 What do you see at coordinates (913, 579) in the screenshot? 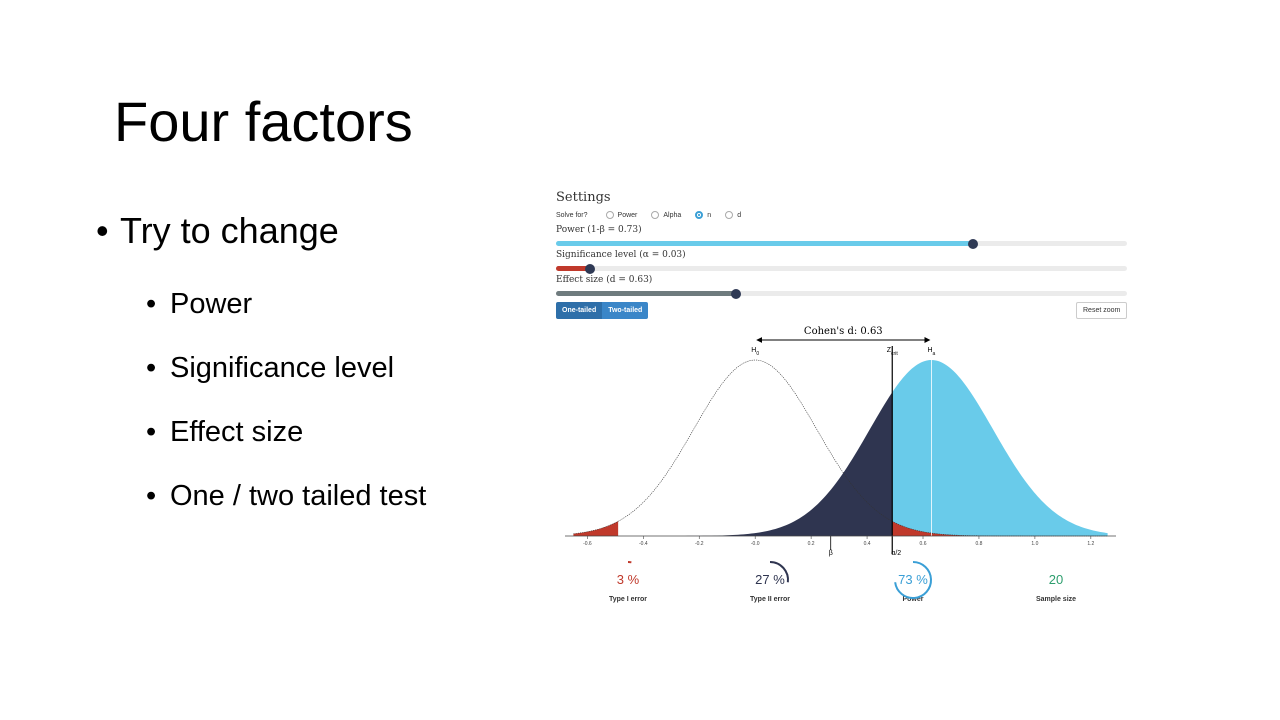
I see `power-value: 73 %` at bounding box center [913, 579].